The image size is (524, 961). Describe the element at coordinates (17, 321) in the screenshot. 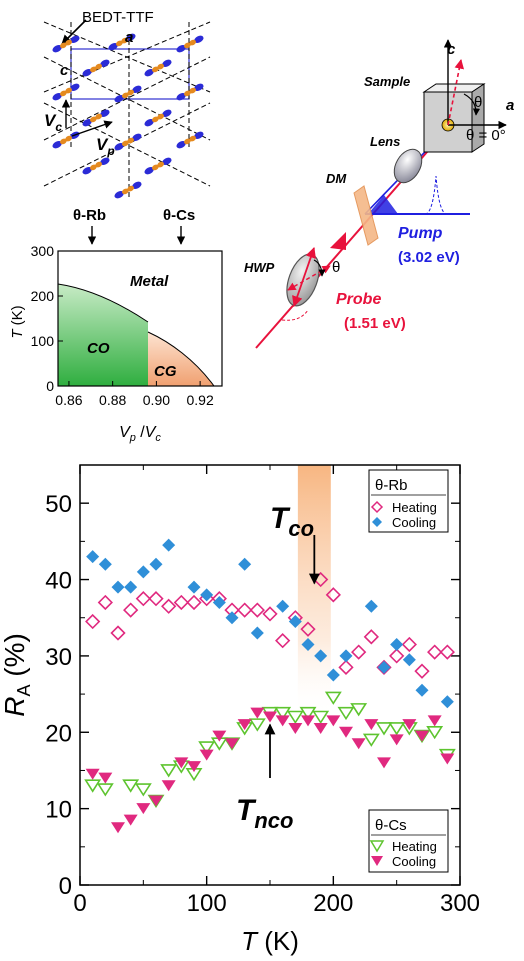

I see `phase-ylabel: T (K)` at that location.